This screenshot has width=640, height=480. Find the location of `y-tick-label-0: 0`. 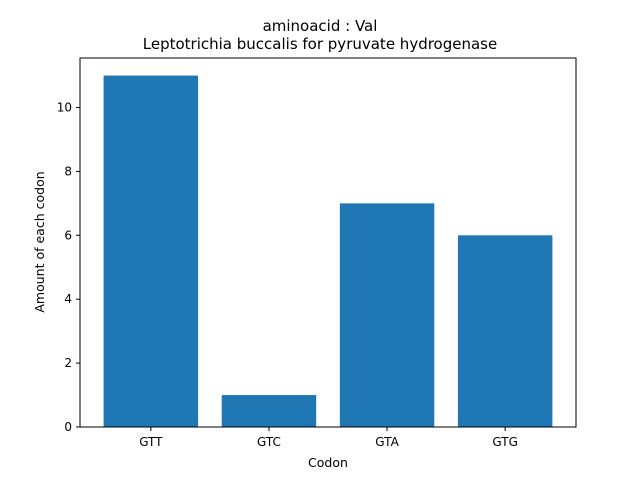

y-tick-label-0: 0 is located at coordinates (68, 427).